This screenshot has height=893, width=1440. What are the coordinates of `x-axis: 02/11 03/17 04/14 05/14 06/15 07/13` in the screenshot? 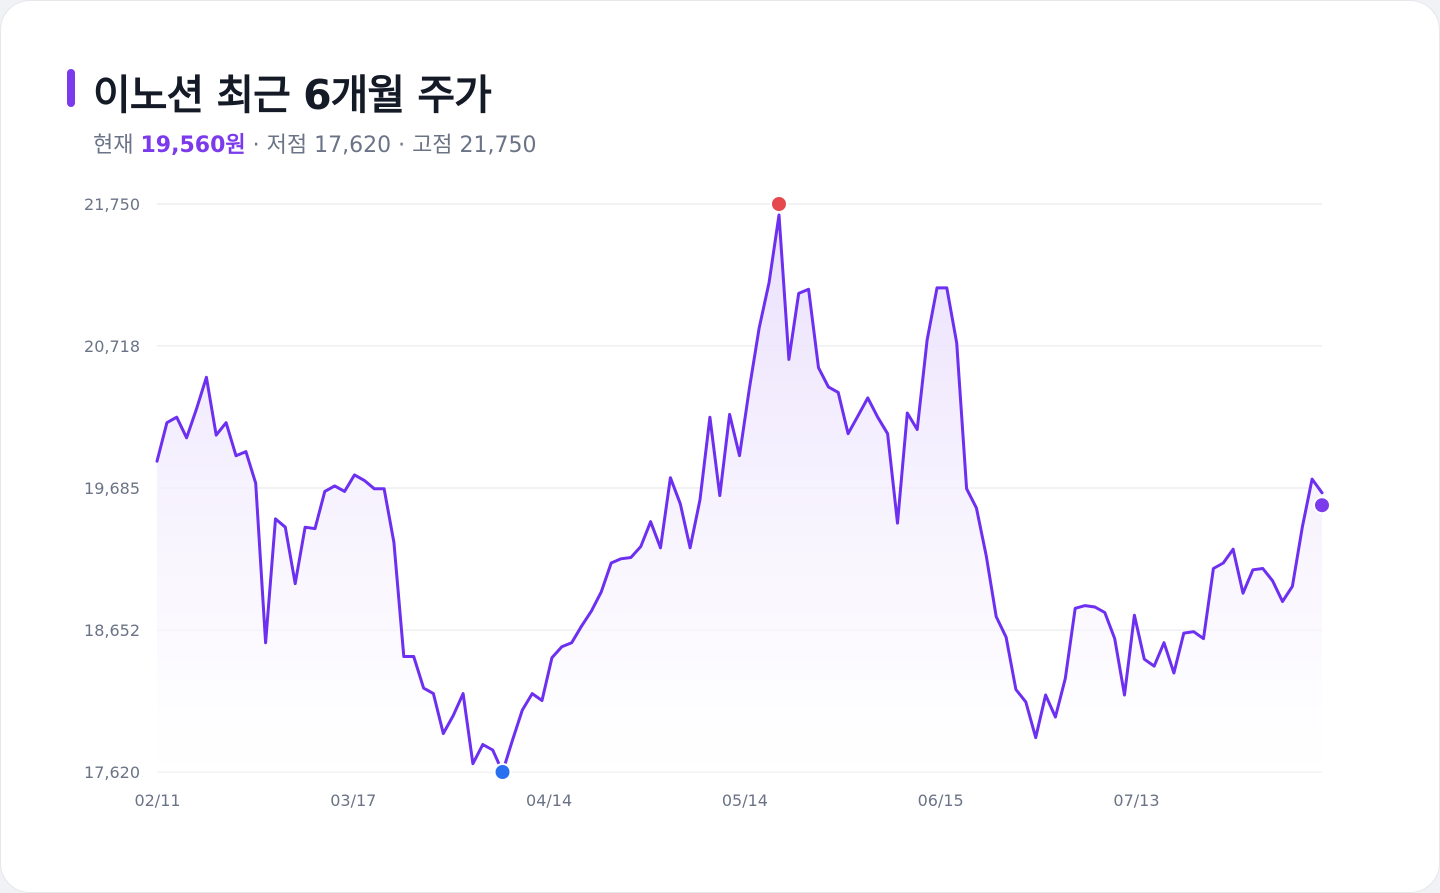 It's located at (646, 800).